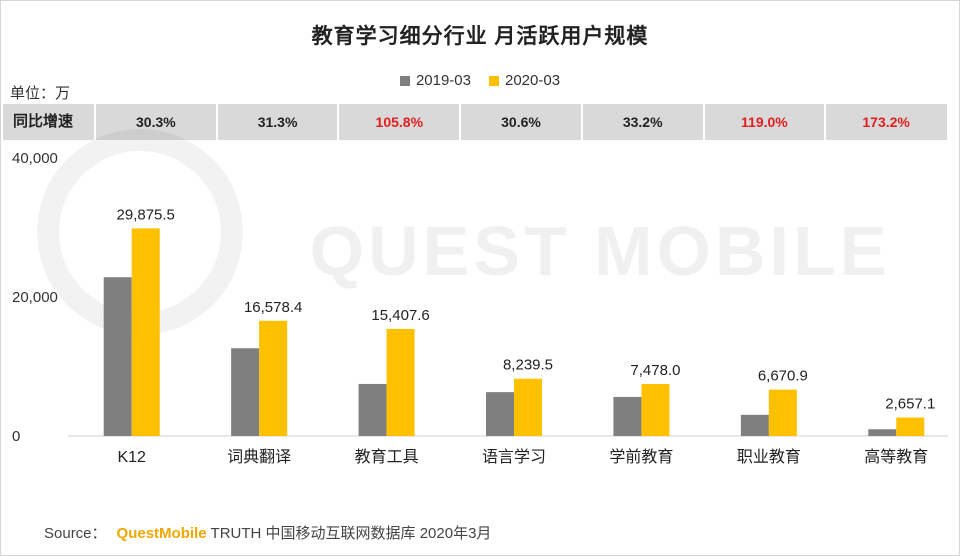 The width and height of the screenshot is (960, 556). I want to click on legend-item-2019: 2019-03, so click(435, 80).